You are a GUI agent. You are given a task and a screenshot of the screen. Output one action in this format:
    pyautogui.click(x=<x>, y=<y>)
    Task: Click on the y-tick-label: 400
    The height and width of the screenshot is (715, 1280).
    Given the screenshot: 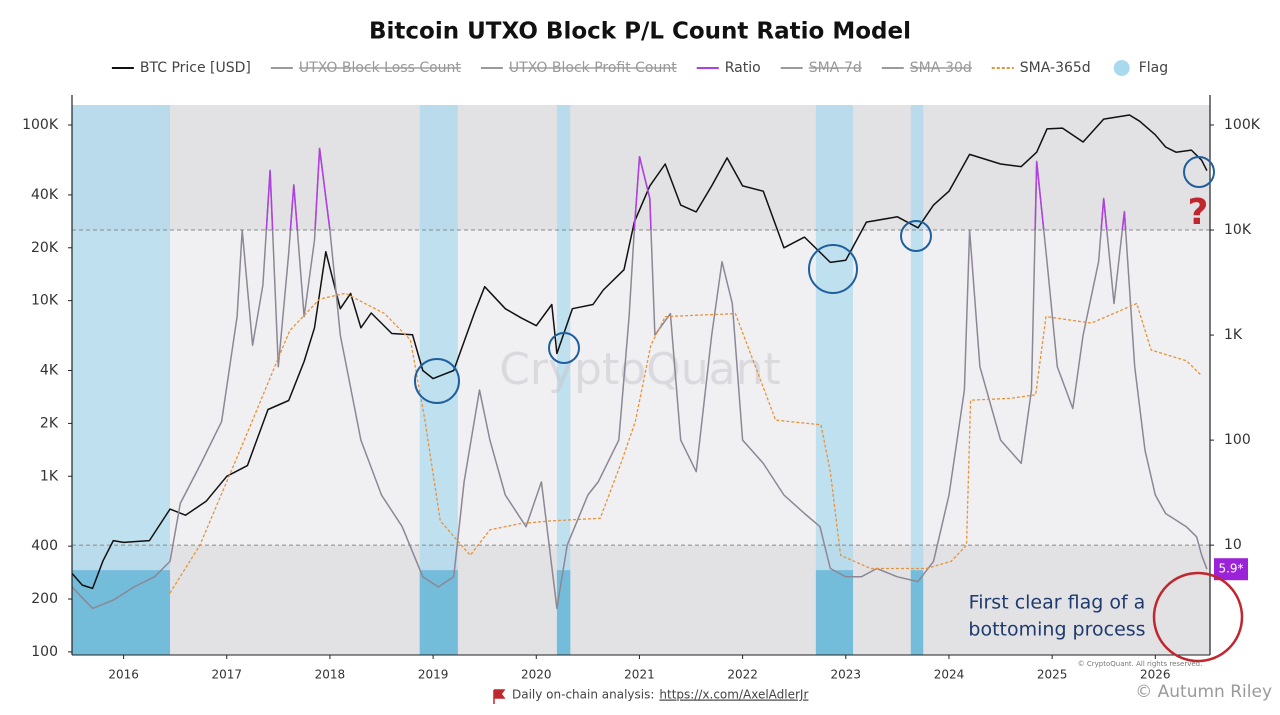 What is the action you would take?
    pyautogui.click(x=44, y=546)
    